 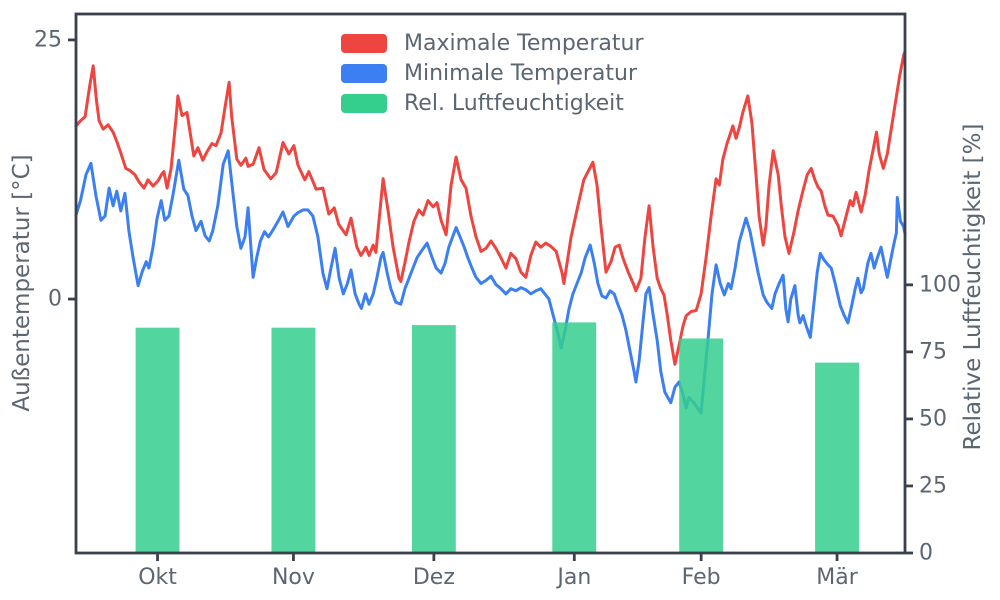 I want to click on legend-item-max-temp: Maximale Temperatur, so click(x=492, y=43).